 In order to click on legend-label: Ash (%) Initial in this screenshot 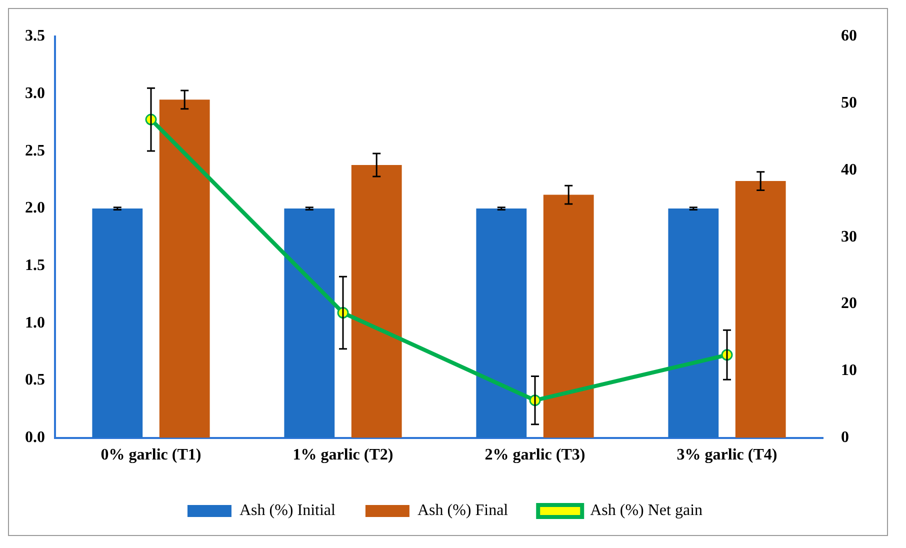, I will do `click(287, 511)`.